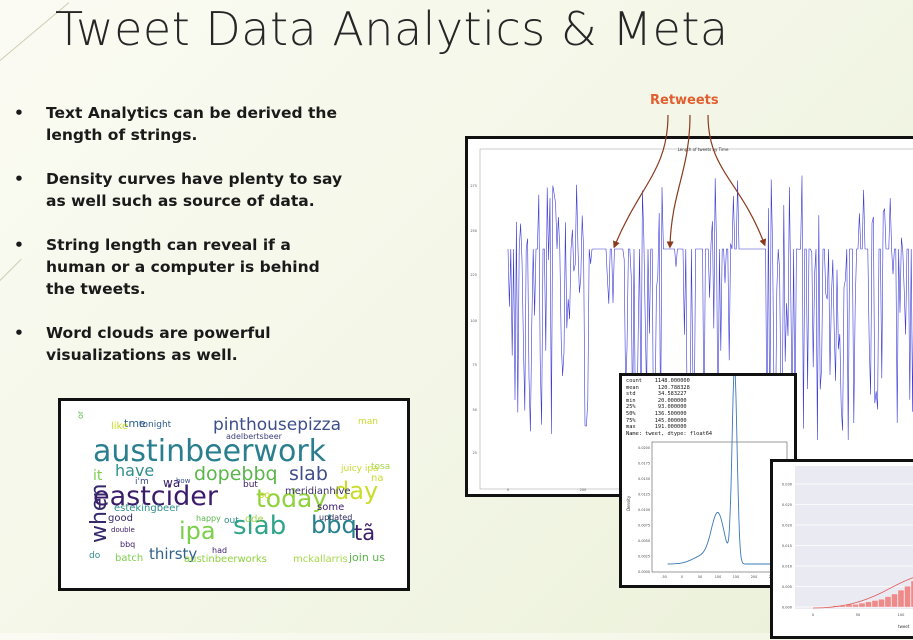 The image size is (913, 640). Describe the element at coordinates (583, 490) in the screenshot. I see `ts-x-tick: 200` at that location.